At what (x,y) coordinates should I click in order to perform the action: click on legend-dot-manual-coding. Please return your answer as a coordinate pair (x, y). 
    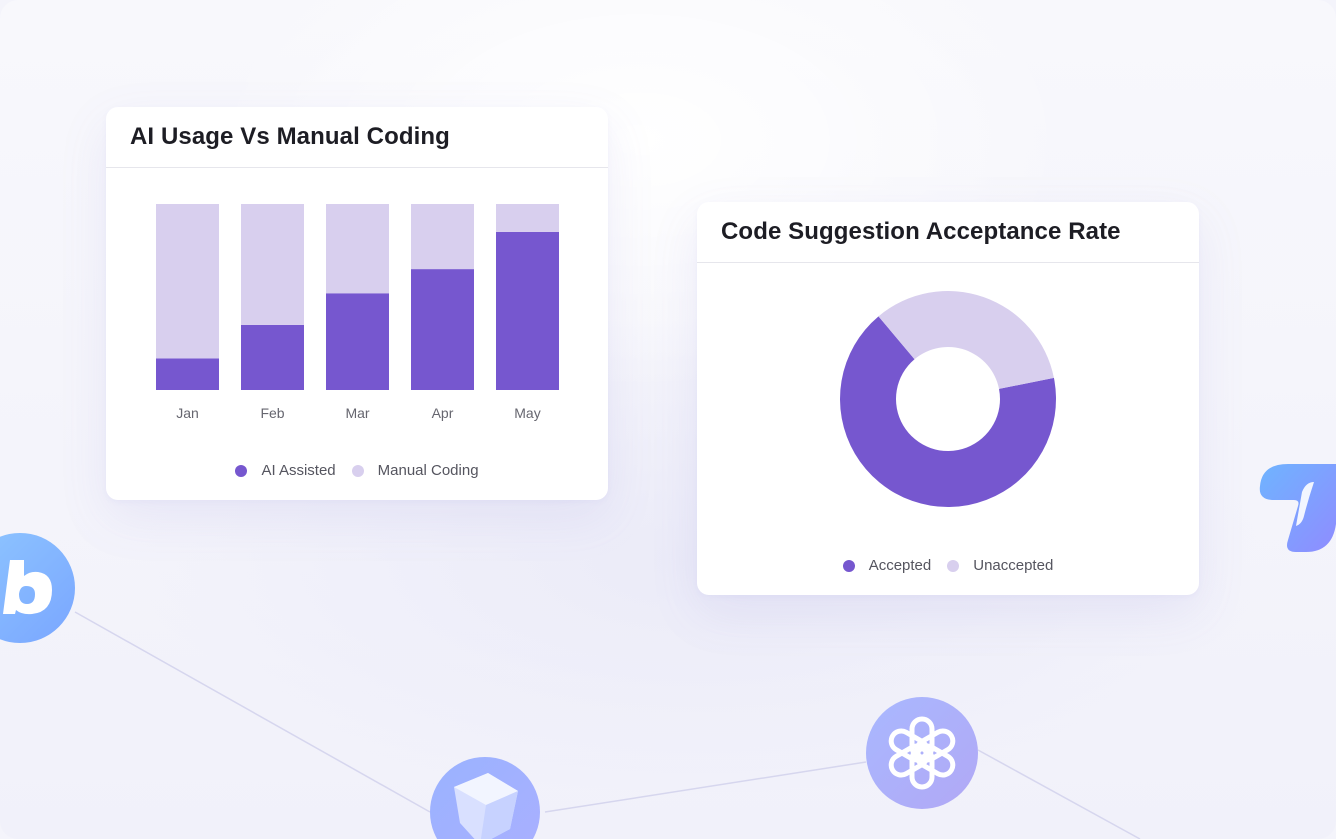
    Looking at the image, I should click on (357, 470).